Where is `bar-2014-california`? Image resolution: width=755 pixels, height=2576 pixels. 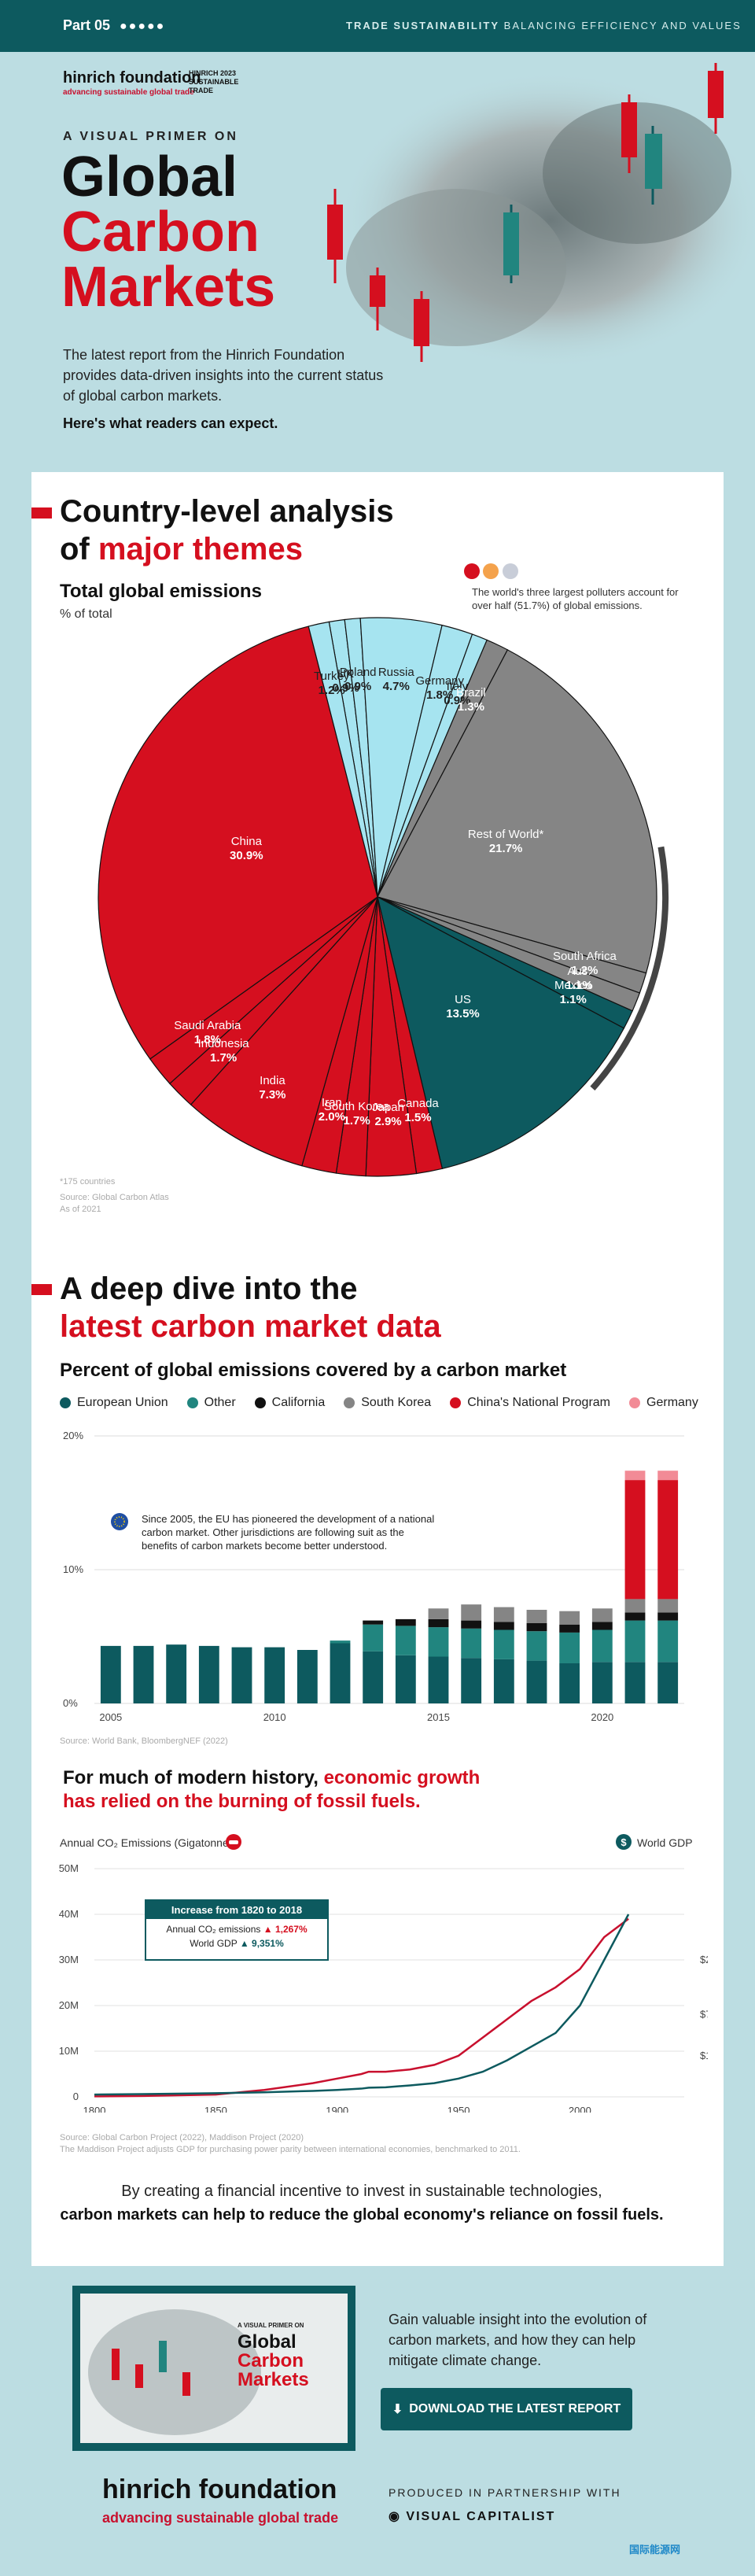
bar-2014-california is located at coordinates (405, 1622).